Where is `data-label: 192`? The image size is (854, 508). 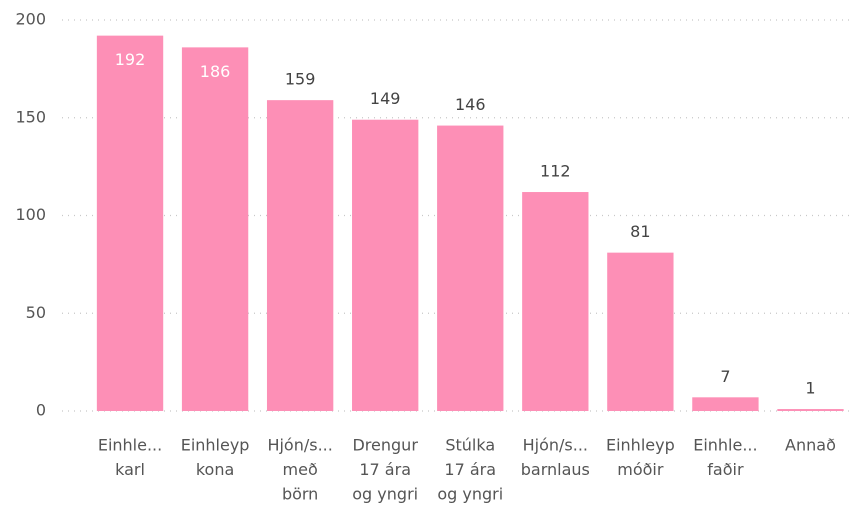 data-label: 192 is located at coordinates (130, 59).